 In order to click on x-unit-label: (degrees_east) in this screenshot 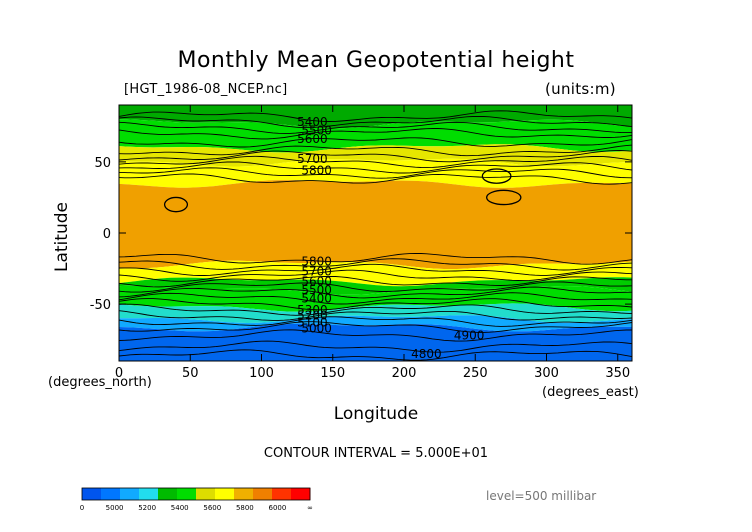, I will do `click(590, 392)`.